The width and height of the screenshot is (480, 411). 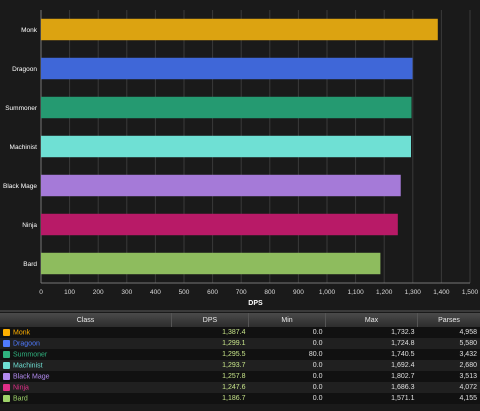 What do you see at coordinates (221, 185) in the screenshot?
I see `bar-black-mage` at bounding box center [221, 185].